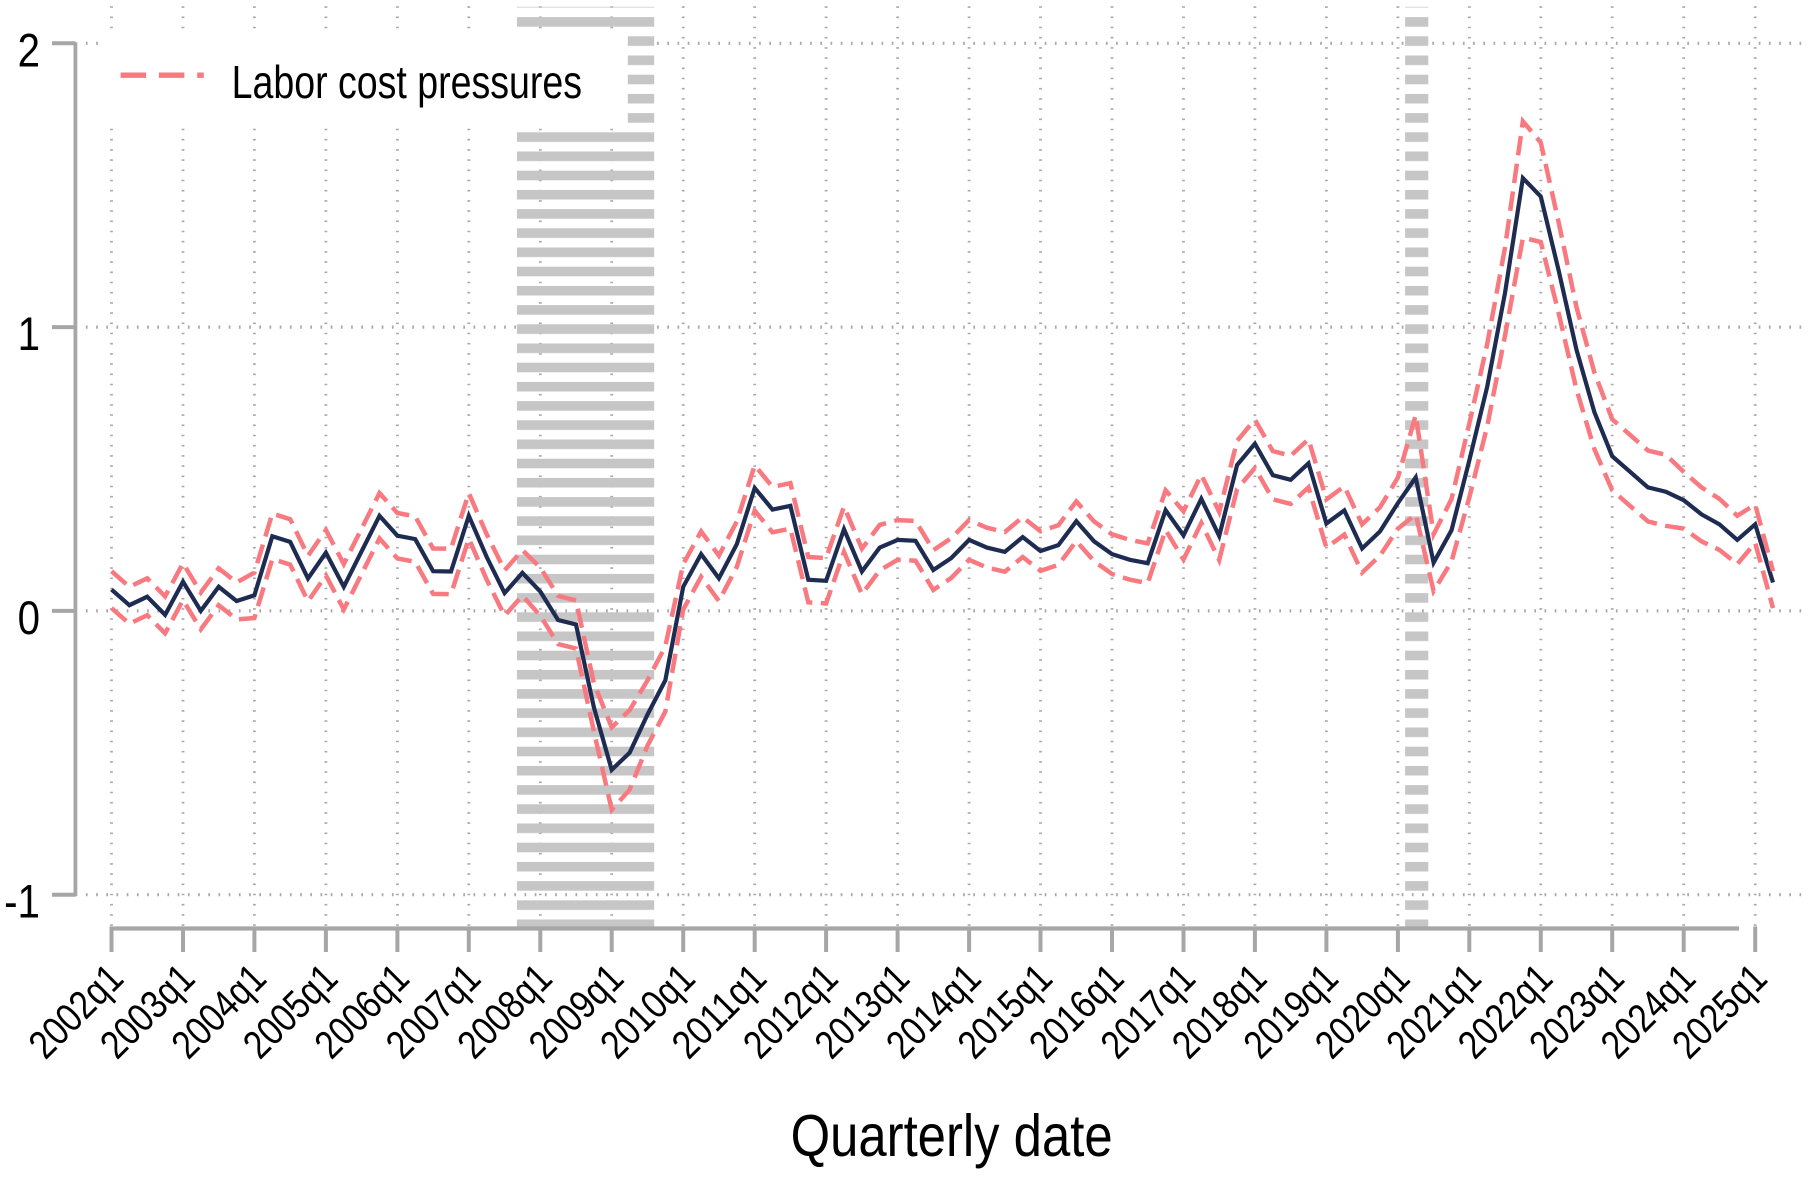  What do you see at coordinates (22, 902) in the screenshot?
I see `svg-text: -1` at bounding box center [22, 902].